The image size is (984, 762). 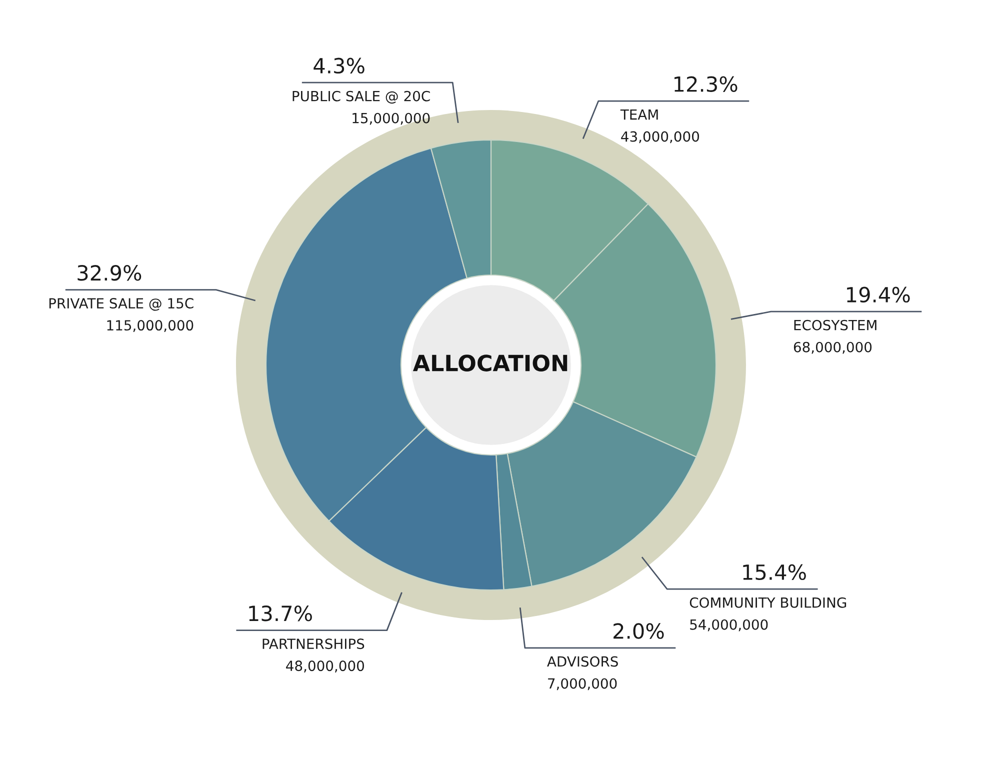 What do you see at coordinates (313, 644) in the screenshot?
I see `slice-label: PARTNERSHIPS` at bounding box center [313, 644].